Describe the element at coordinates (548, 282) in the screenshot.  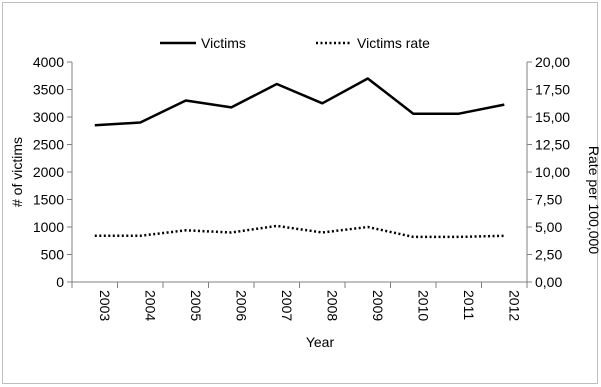
I see `right-y-tick-label: 0,00` at that location.